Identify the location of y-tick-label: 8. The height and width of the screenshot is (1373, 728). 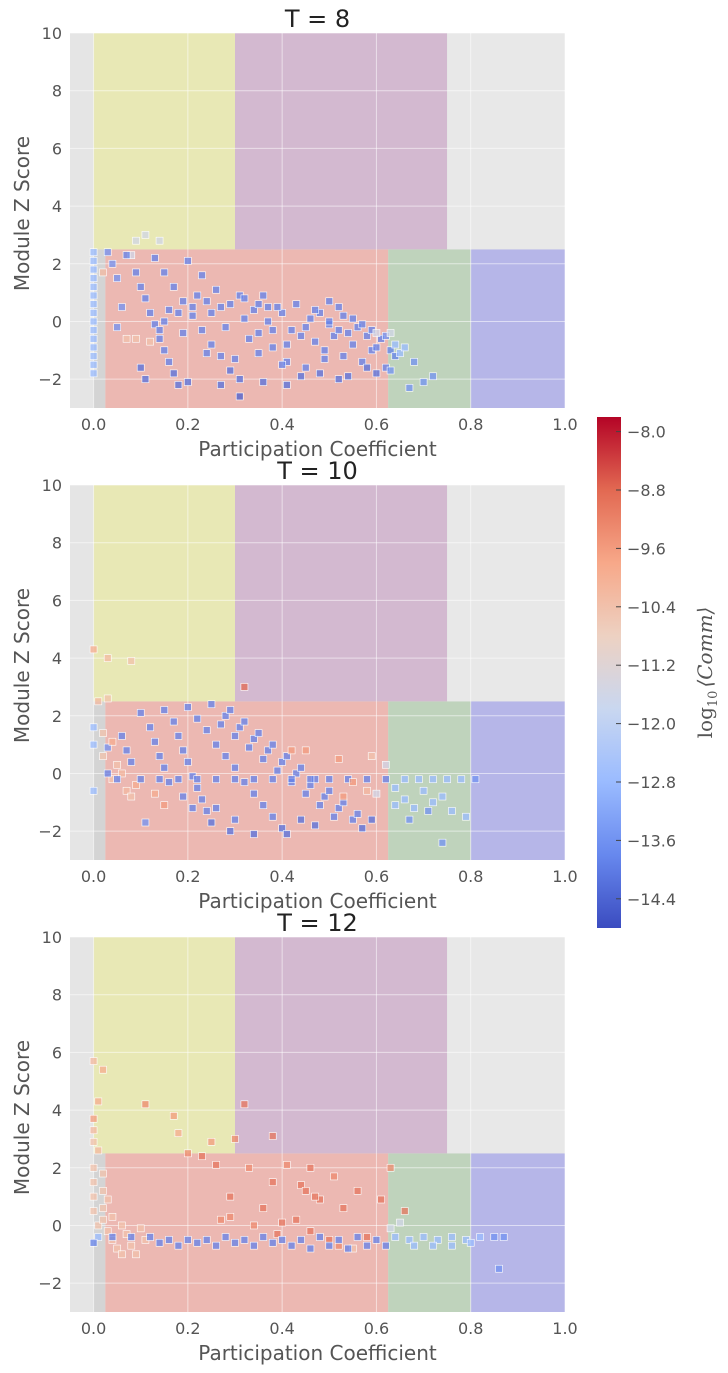
(57, 91).